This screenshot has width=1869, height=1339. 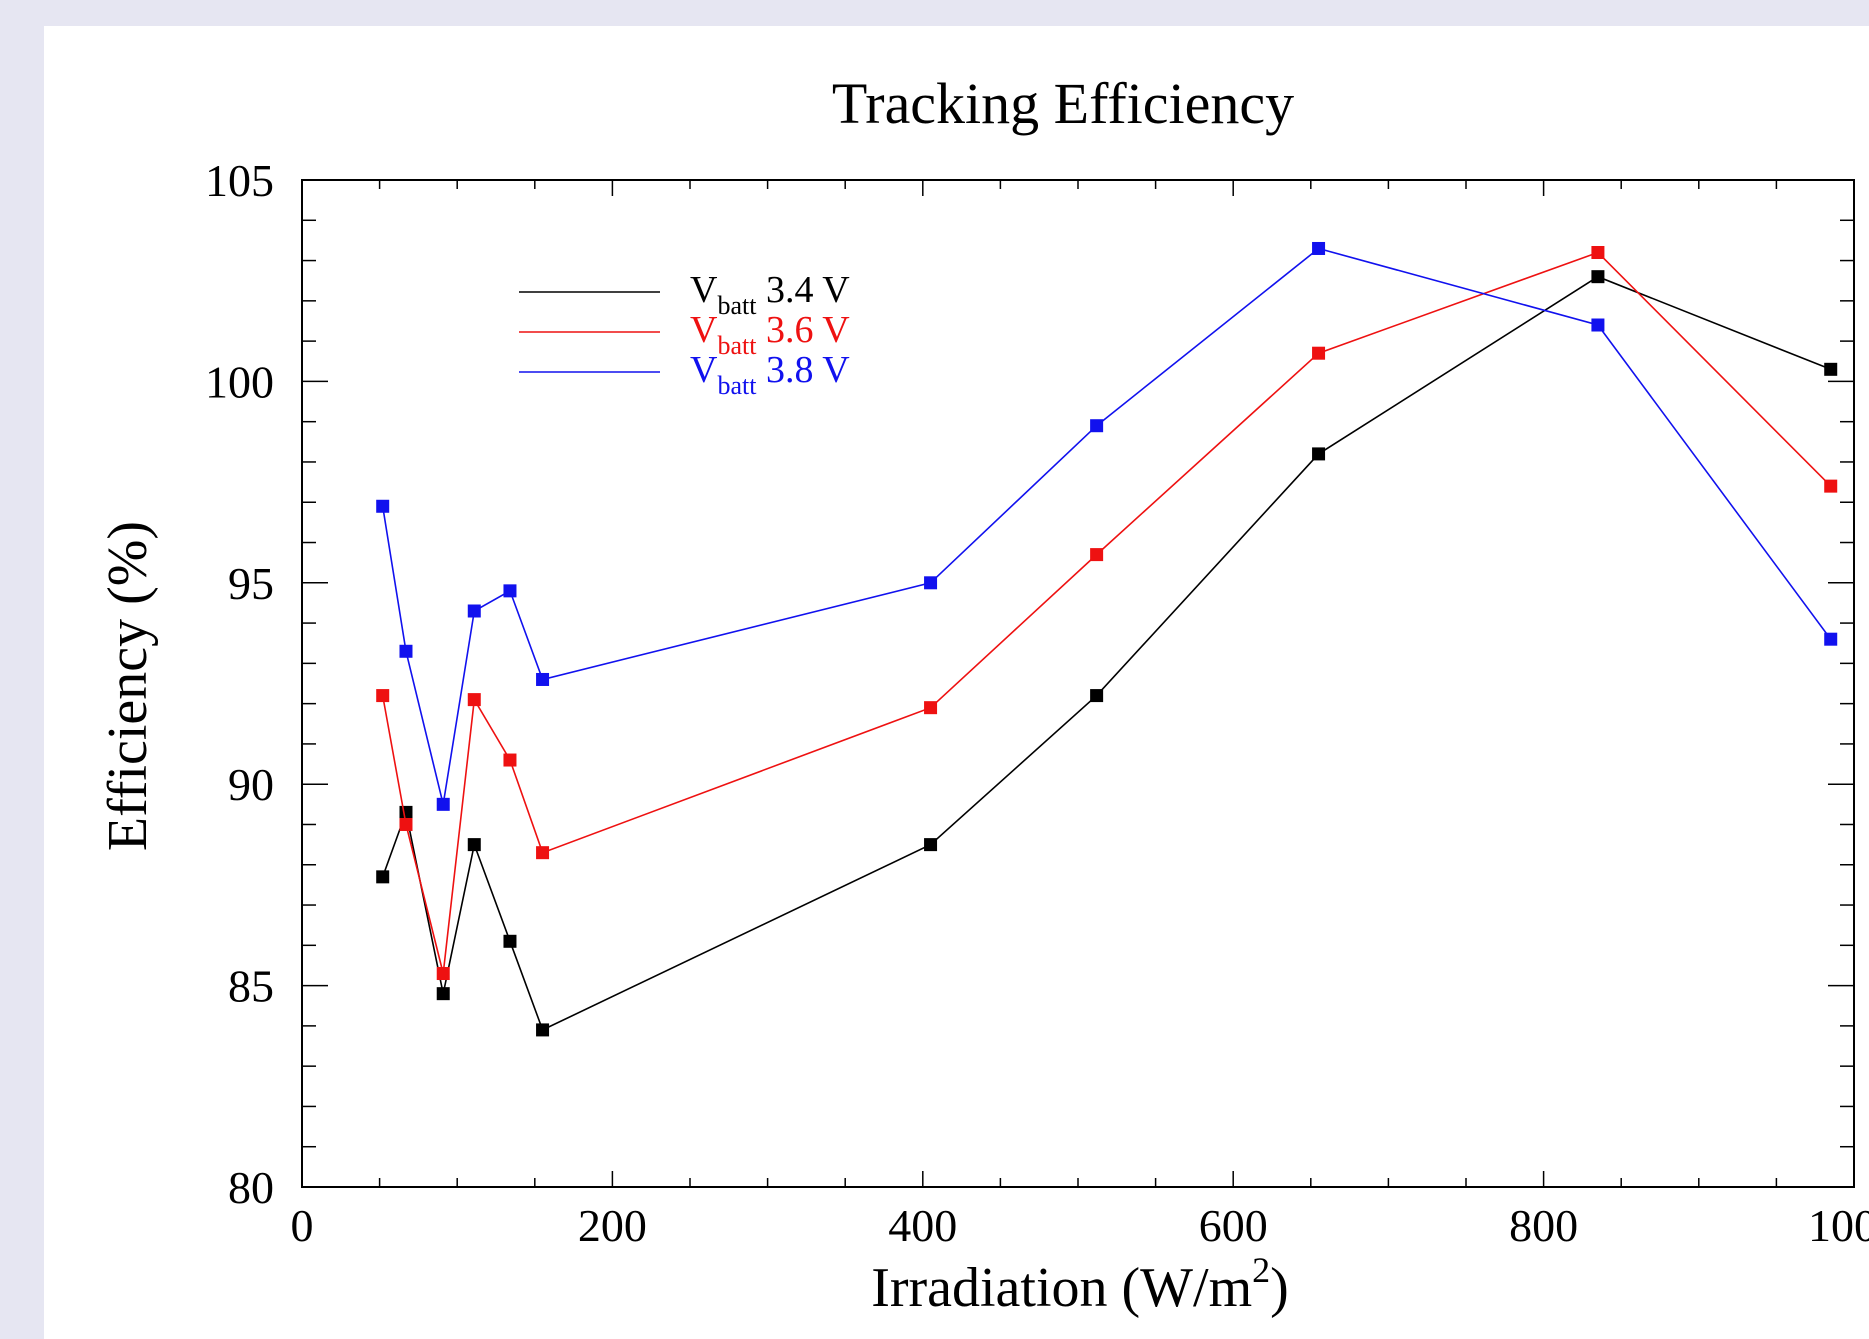 What do you see at coordinates (803, 290) in the screenshot?
I see `legend-label-tail: 3.4 V` at bounding box center [803, 290].